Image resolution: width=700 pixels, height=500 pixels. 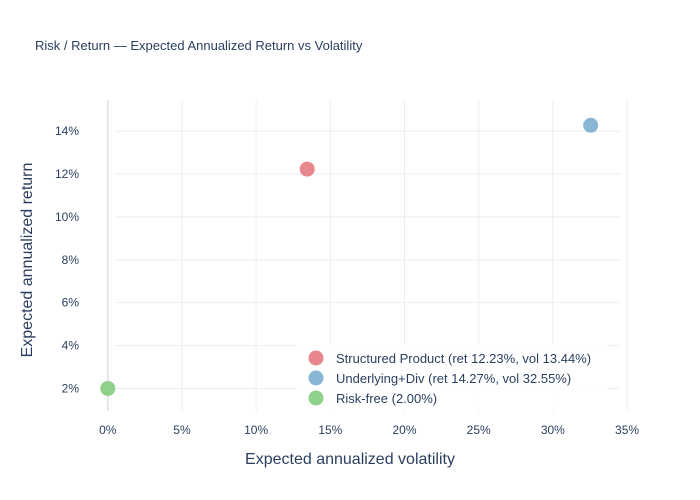 I want to click on y-tick-label: 14%, so click(x=67, y=131).